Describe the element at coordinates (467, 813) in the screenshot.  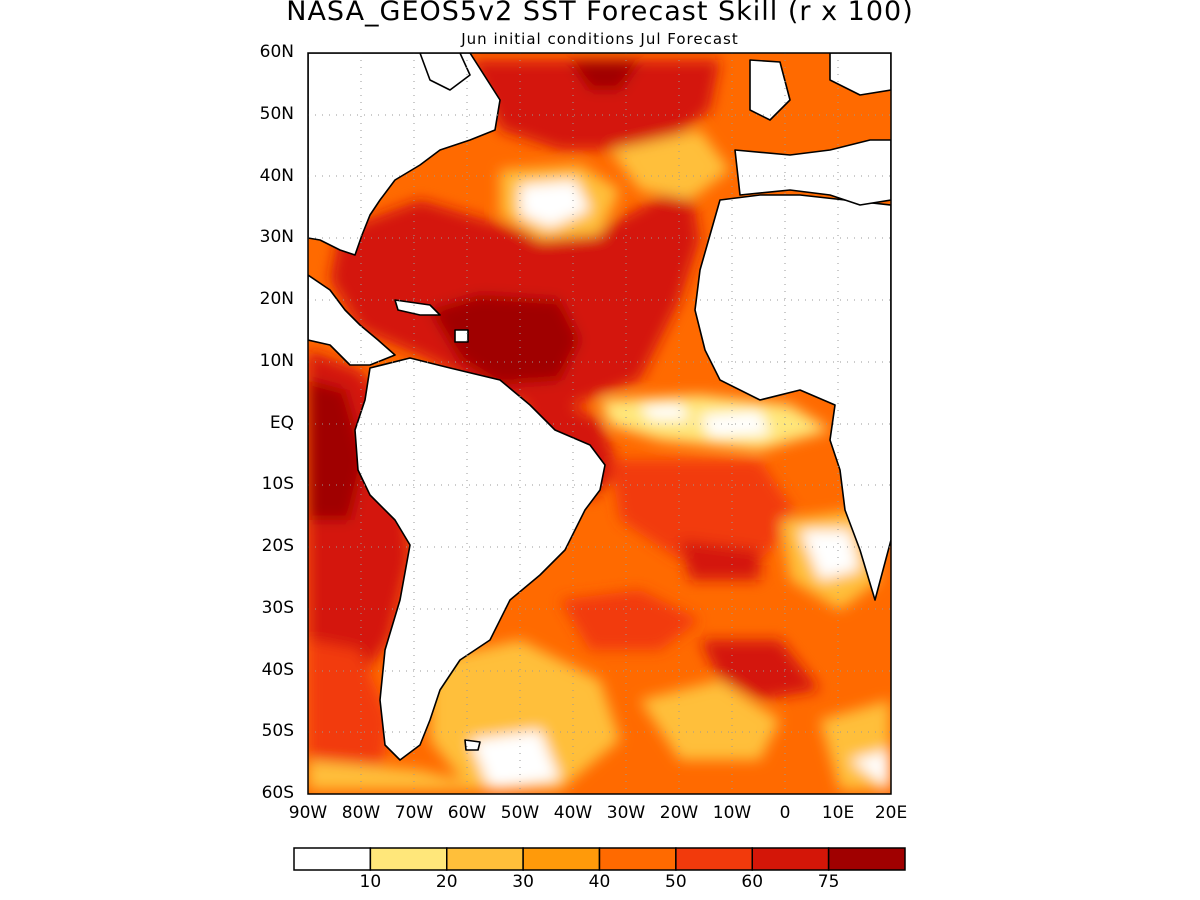
I see `lon-label: 60W` at that location.